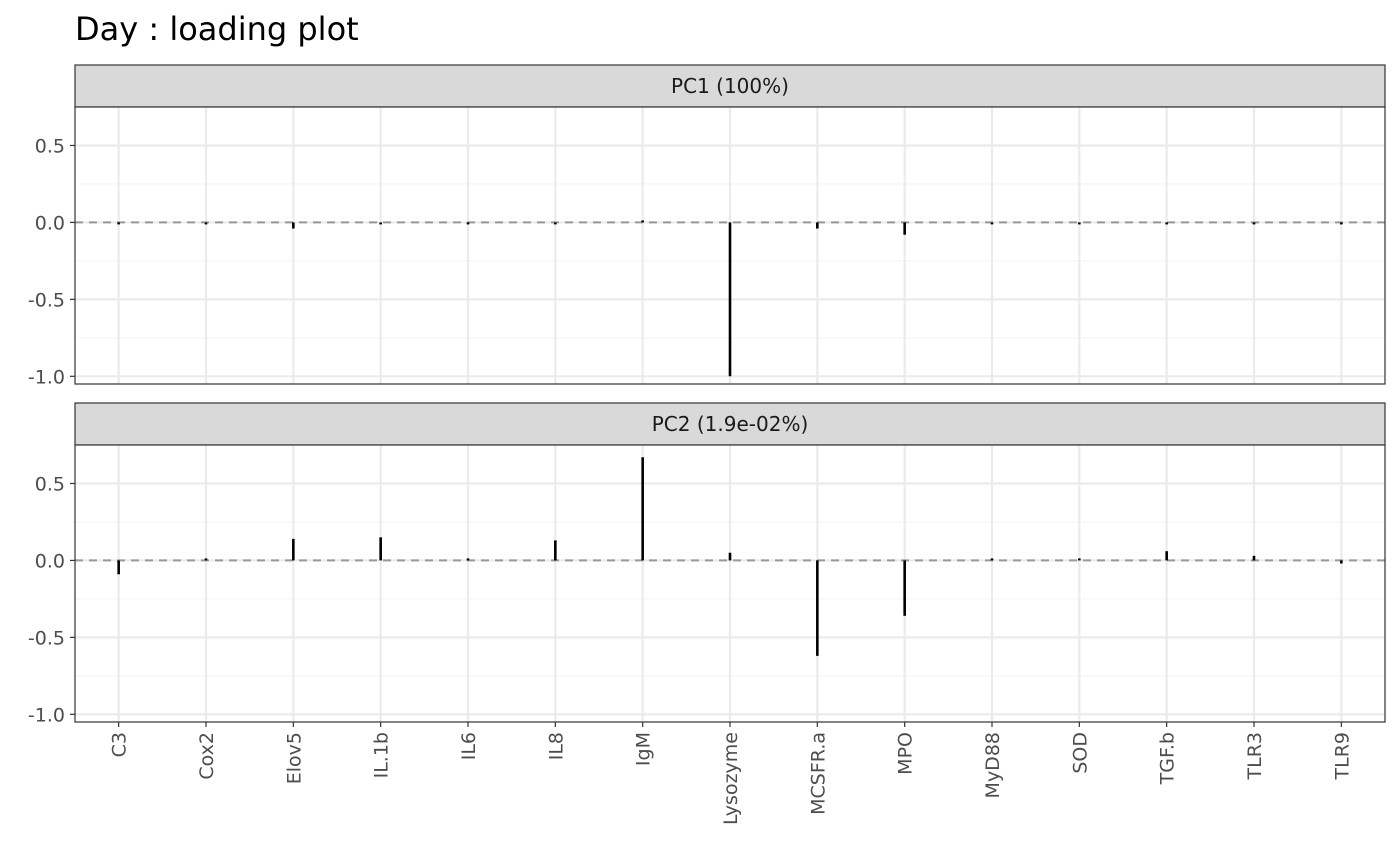 The height and width of the screenshot is (866, 1400). I want to click on x-tick-label: Elov5, so click(294, 758).